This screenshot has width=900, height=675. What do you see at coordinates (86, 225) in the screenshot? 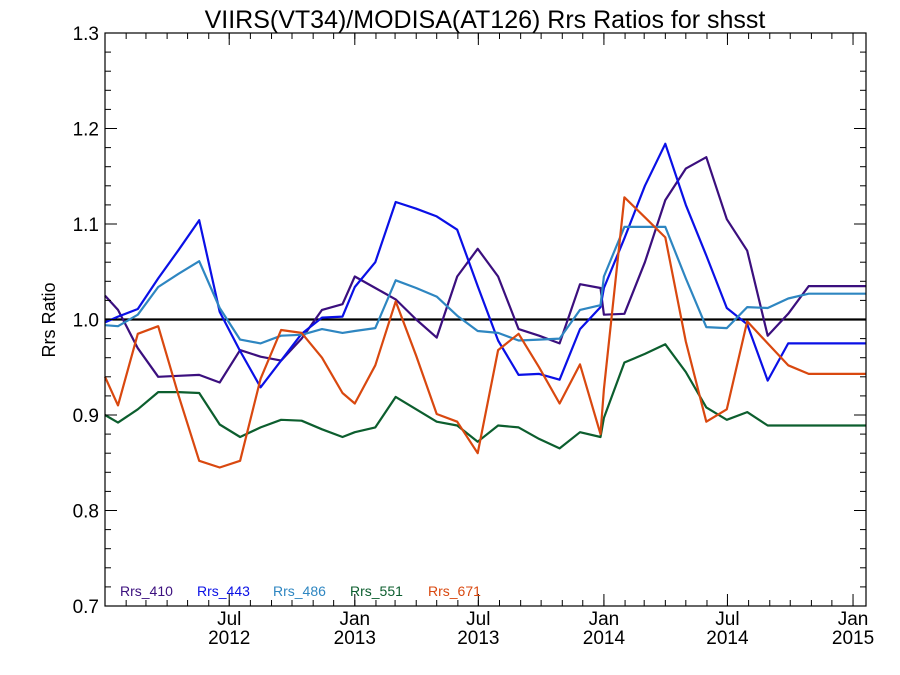
I see `y-tick-label: 1.1` at bounding box center [86, 225].